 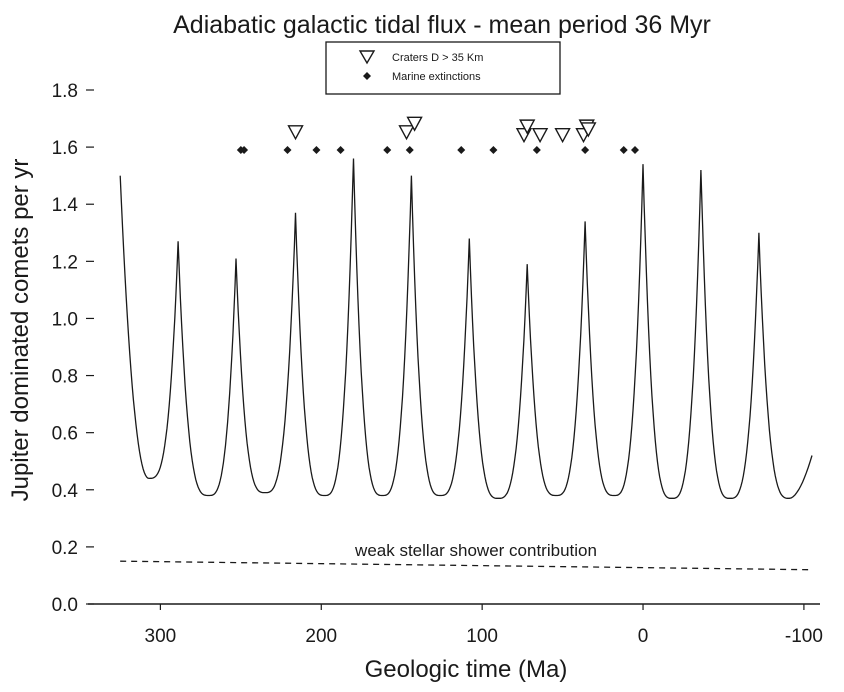 I want to click on y-tick-label: 1.6, so click(x=65, y=148).